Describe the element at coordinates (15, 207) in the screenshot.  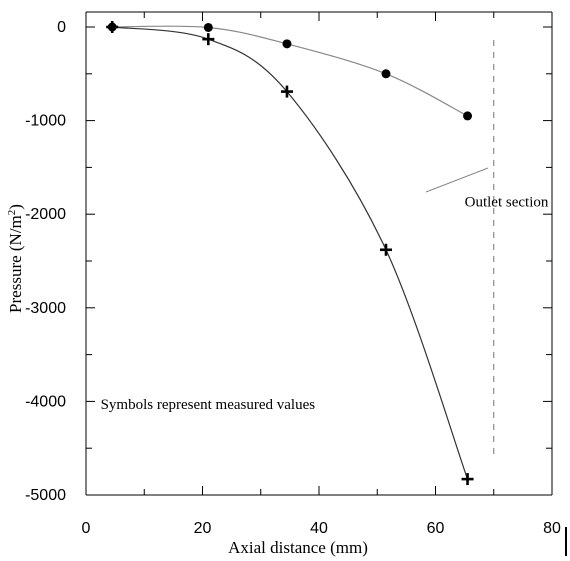
I see `y-axis-title-close: )` at that location.